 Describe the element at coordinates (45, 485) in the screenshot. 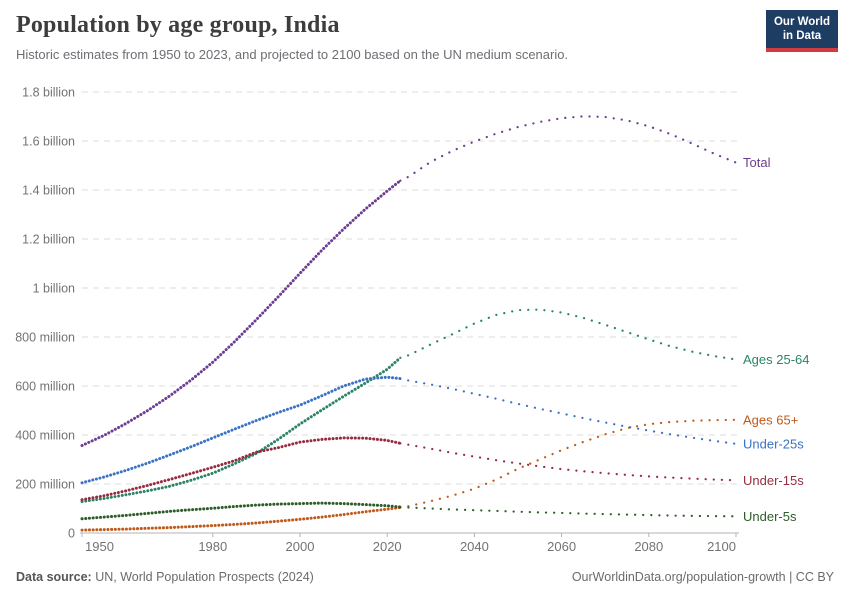

I see `y-tick-label: 200 million` at that location.